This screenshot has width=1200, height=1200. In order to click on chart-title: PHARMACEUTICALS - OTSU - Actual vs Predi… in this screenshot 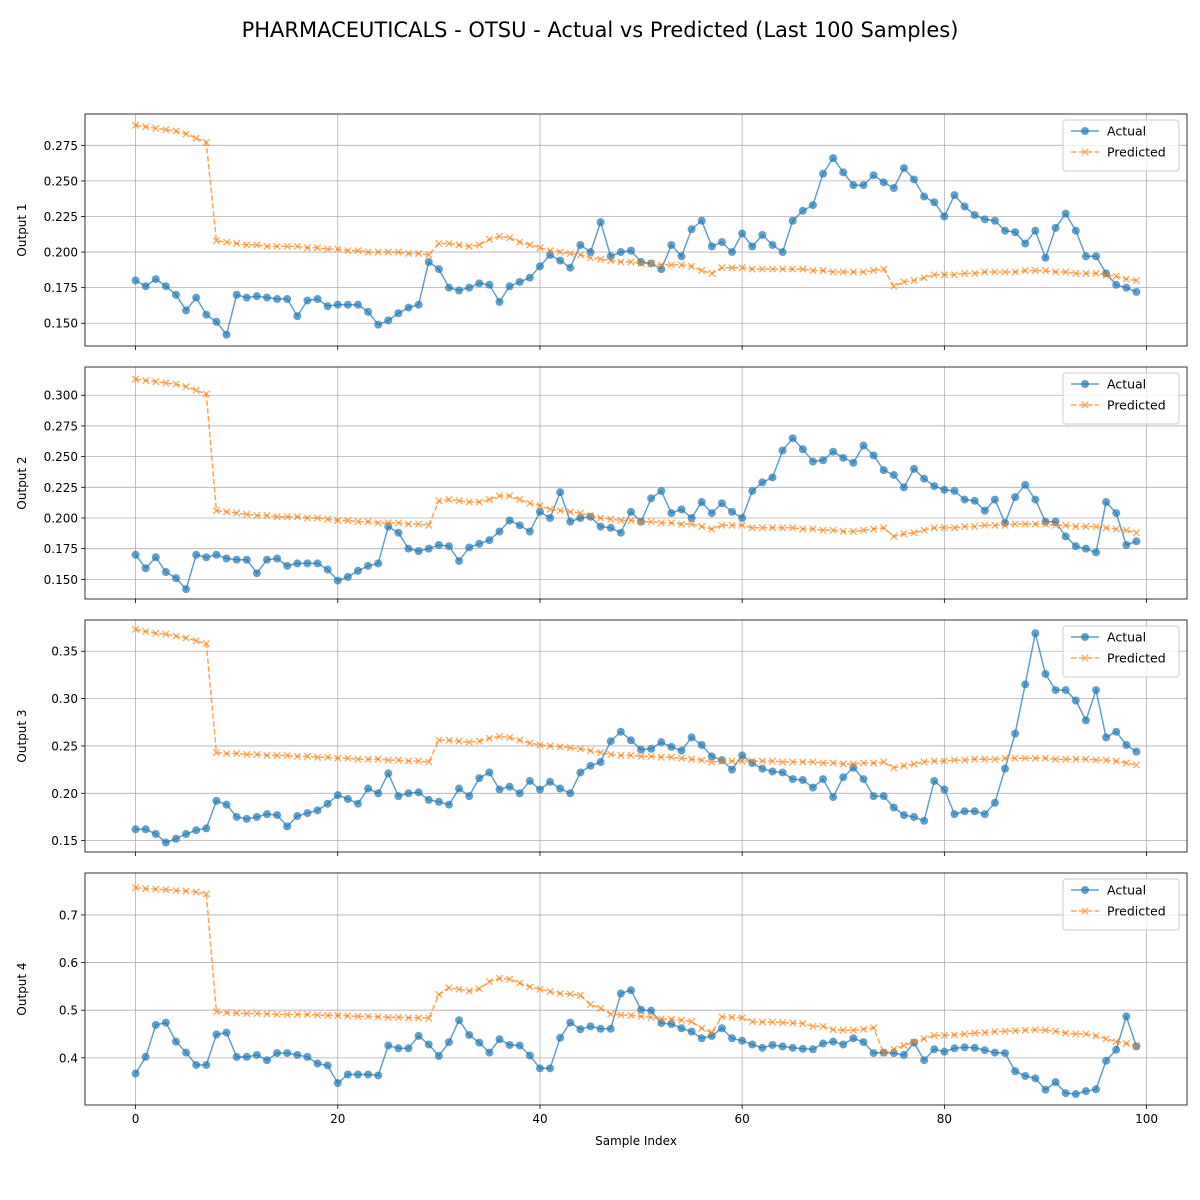, I will do `click(600, 30)`.